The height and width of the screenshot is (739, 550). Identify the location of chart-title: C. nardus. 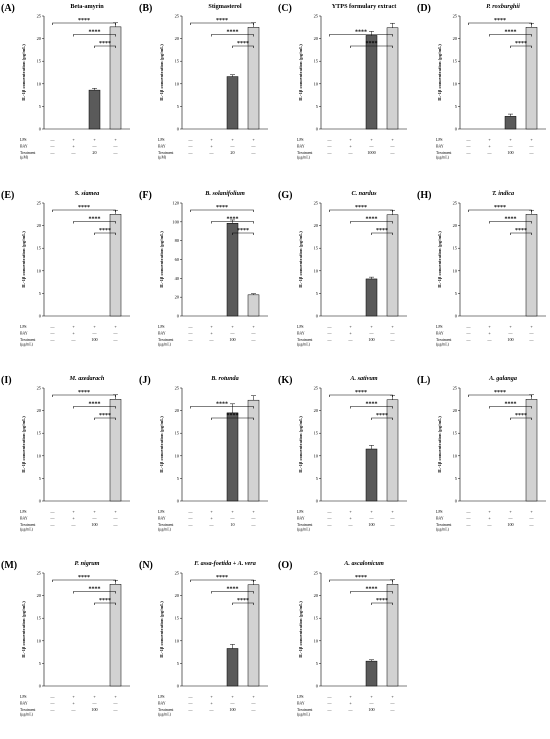
(364, 193).